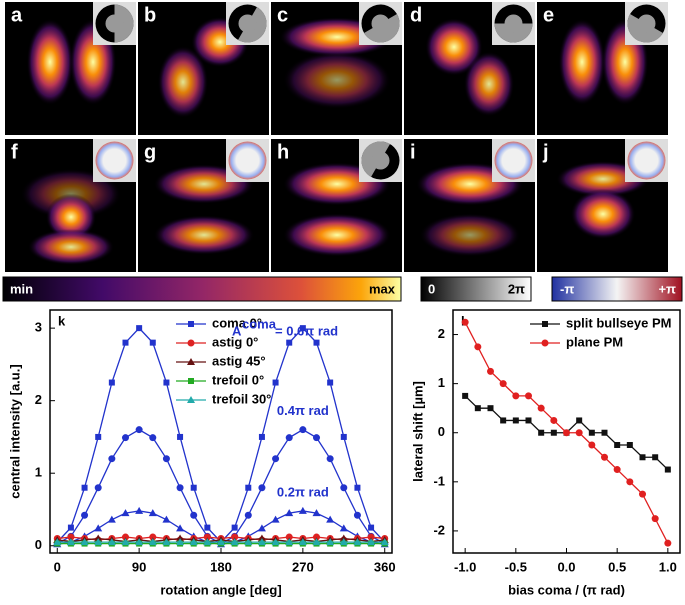 The height and width of the screenshot is (605, 685). Describe the element at coordinates (513, 33) in the screenshot. I see `phase-mask-half` at that location.